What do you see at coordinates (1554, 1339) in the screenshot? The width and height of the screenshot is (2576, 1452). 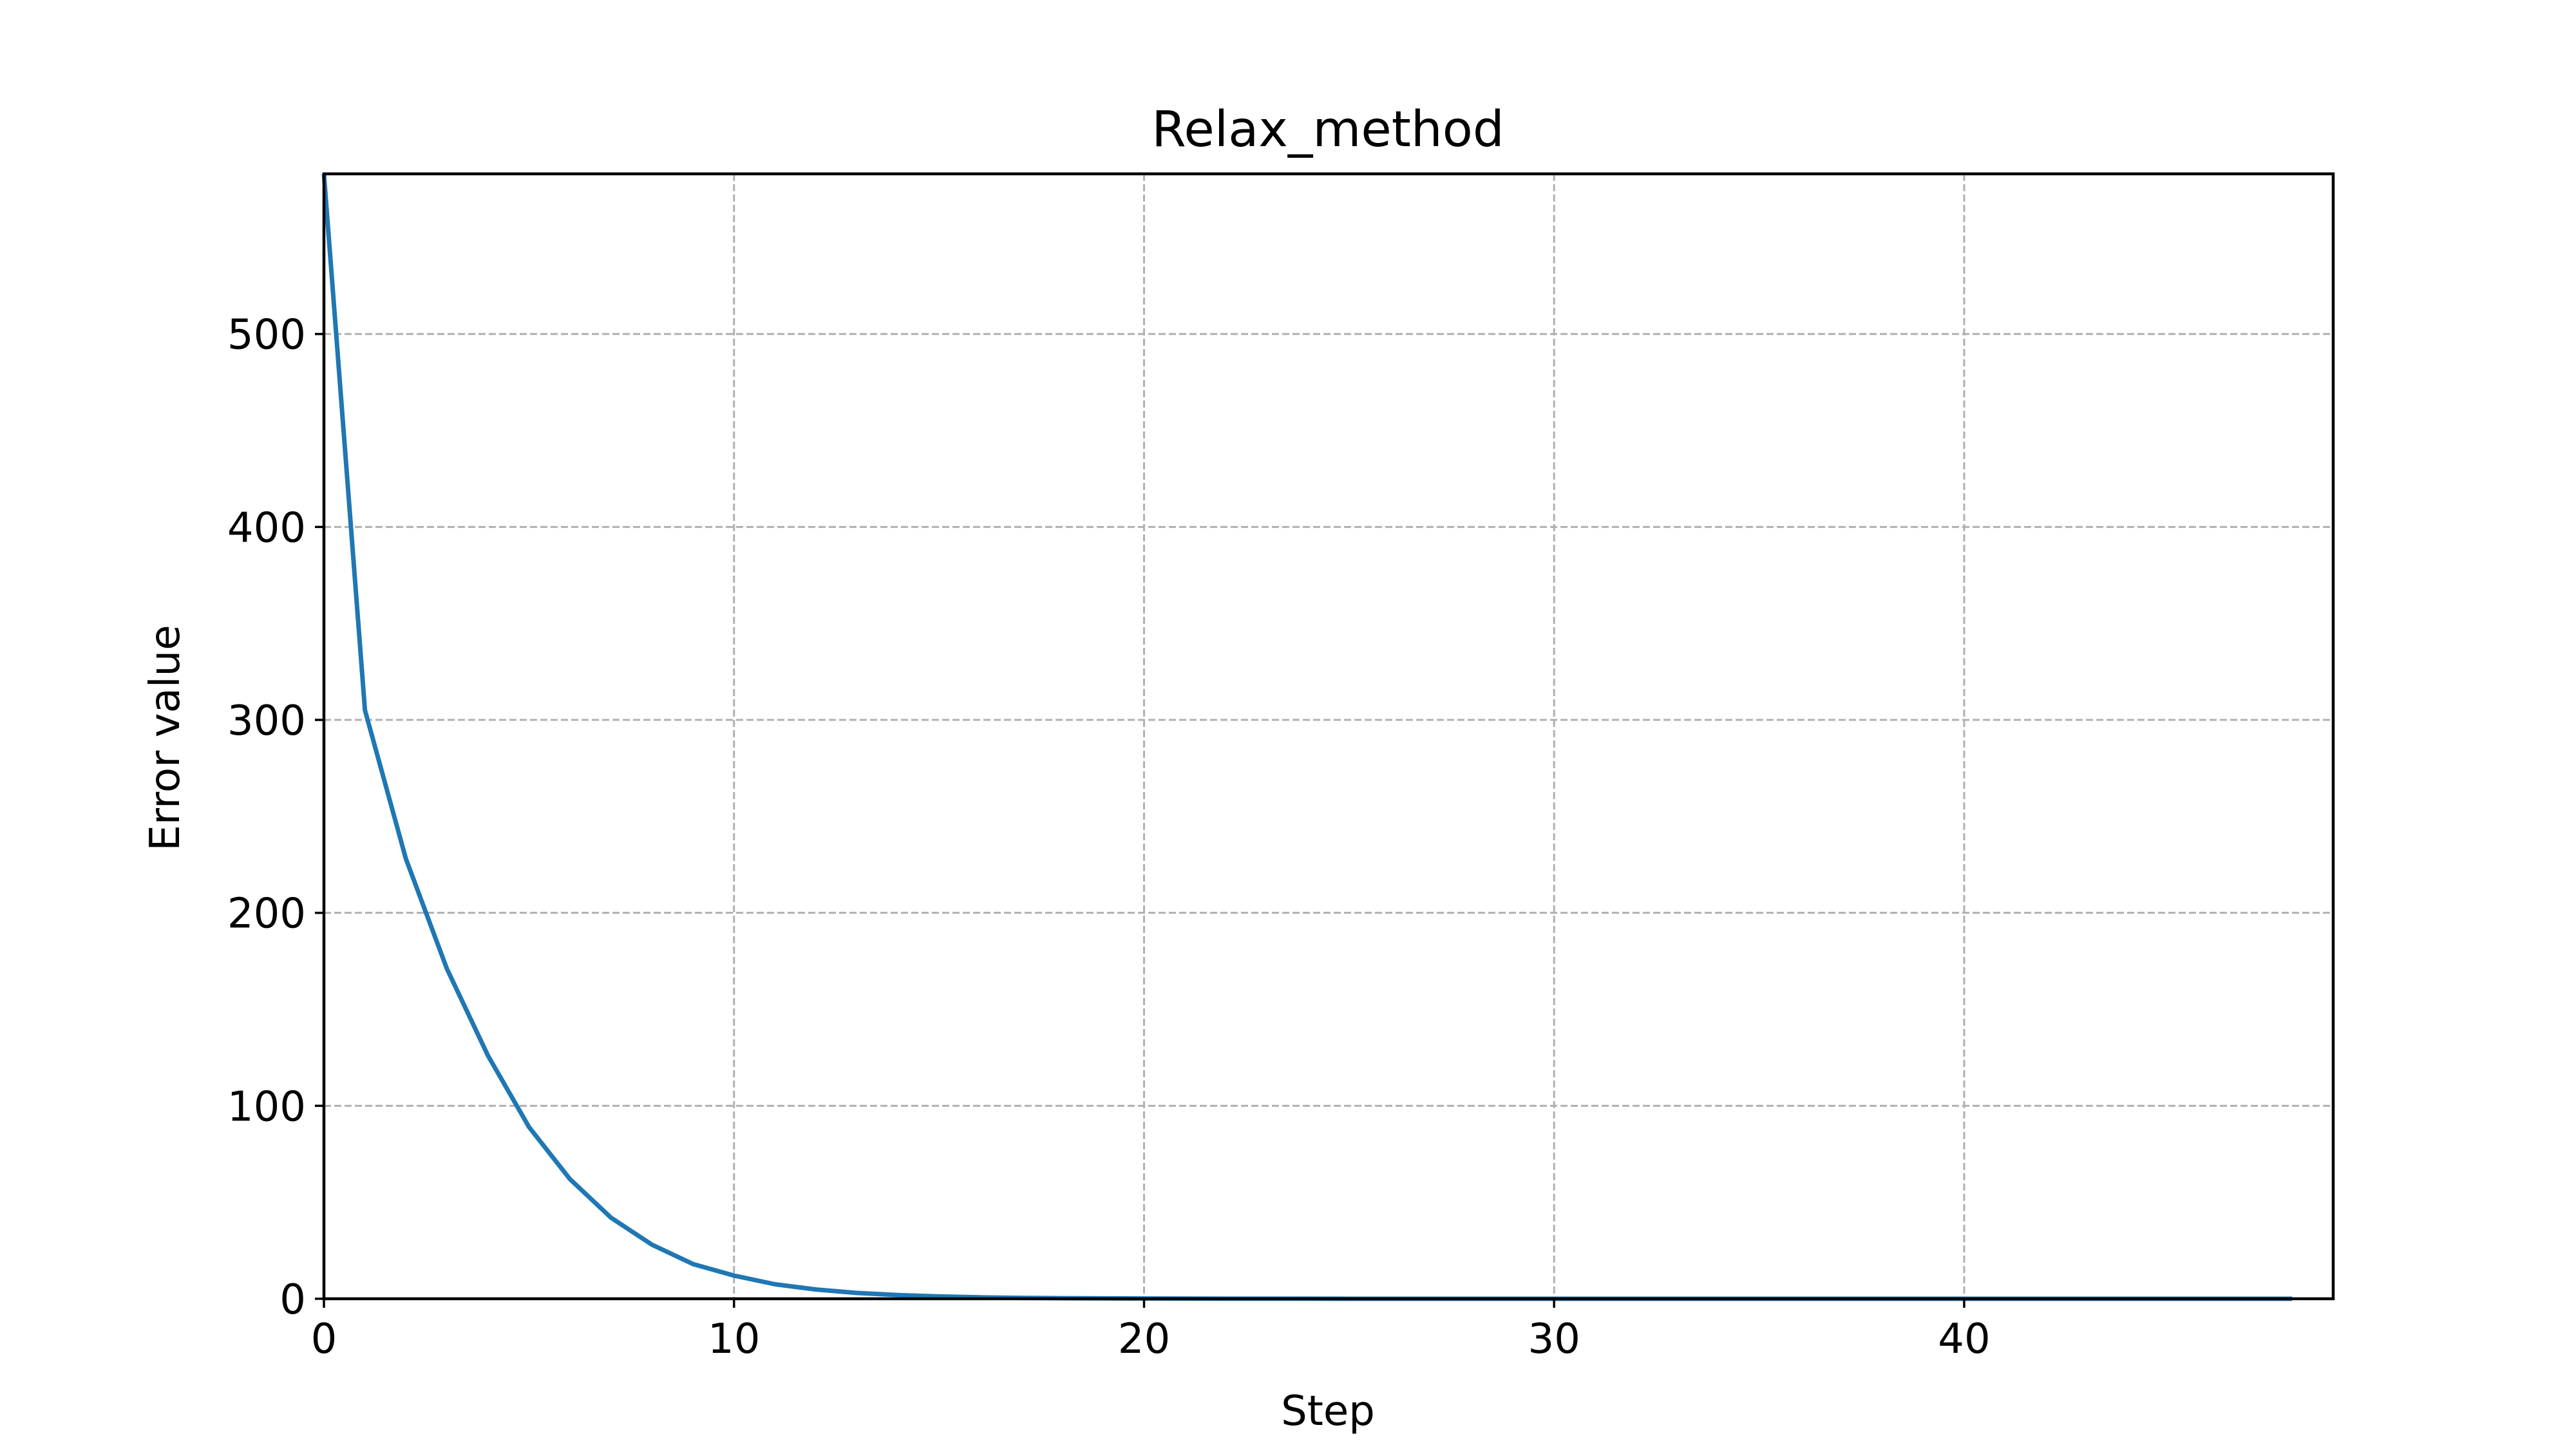 I see `x-tick-label: 30` at bounding box center [1554, 1339].